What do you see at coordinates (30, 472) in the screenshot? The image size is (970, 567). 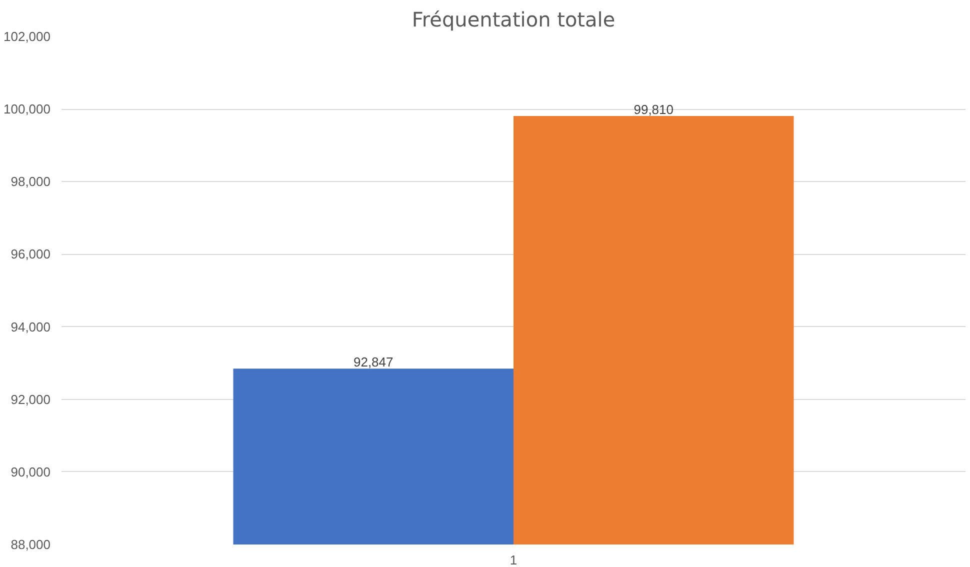 I see `y-tick-label: 90,000` at bounding box center [30, 472].